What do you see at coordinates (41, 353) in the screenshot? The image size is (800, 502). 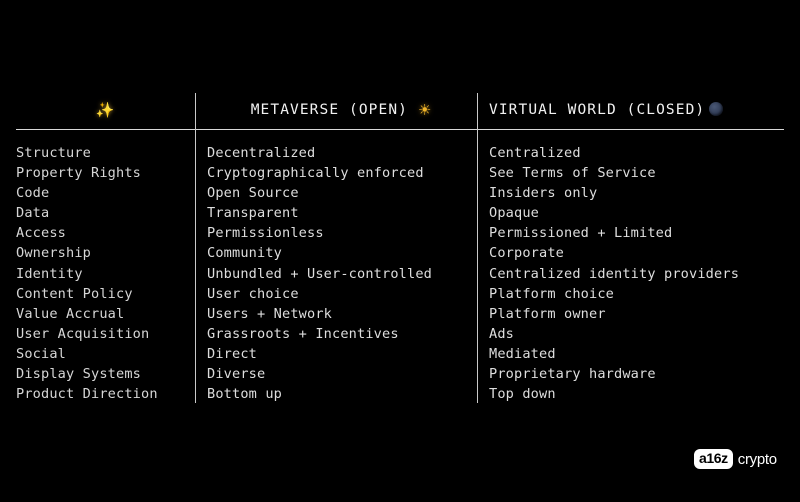 I see `table-cell-attribute: Social` at bounding box center [41, 353].